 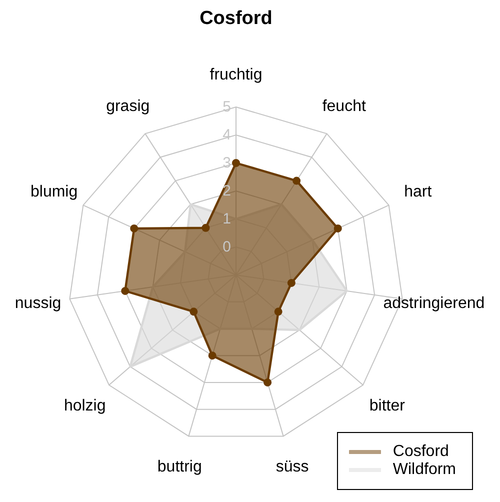 I want to click on spoke-label: adstringierend, so click(x=434, y=303).